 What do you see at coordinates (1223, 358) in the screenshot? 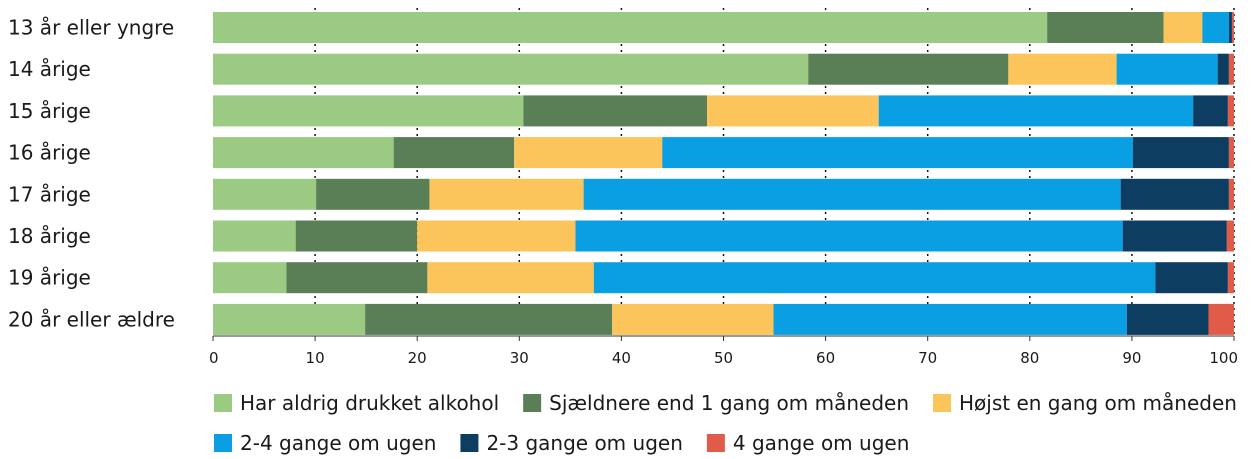
I see `x-tick-label: 100` at bounding box center [1223, 358].